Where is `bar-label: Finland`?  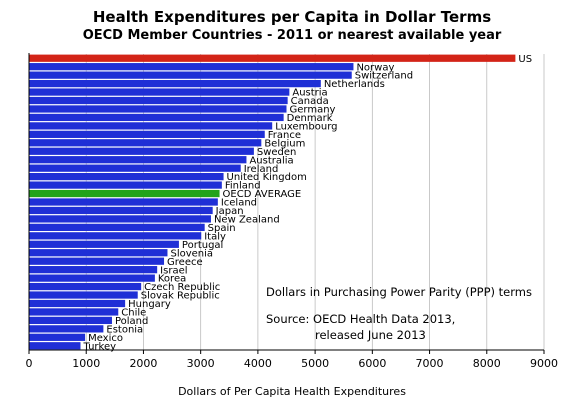
bar-label: Finland is located at coordinates (243, 186).